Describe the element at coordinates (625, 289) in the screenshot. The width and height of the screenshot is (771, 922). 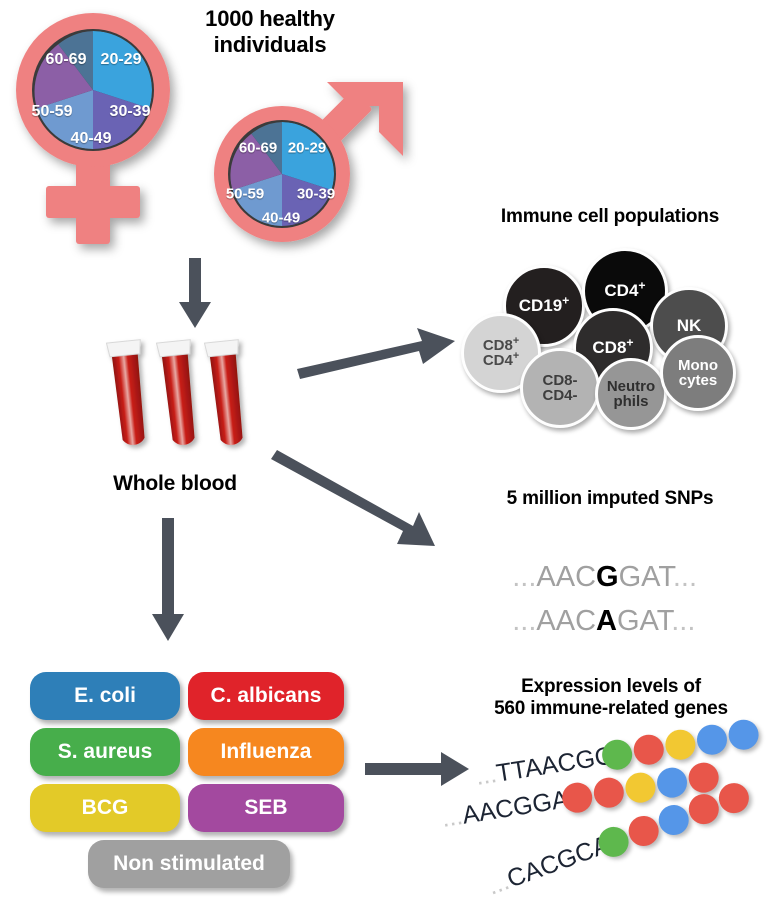
I see `immune-cell-label: CD4+` at that location.